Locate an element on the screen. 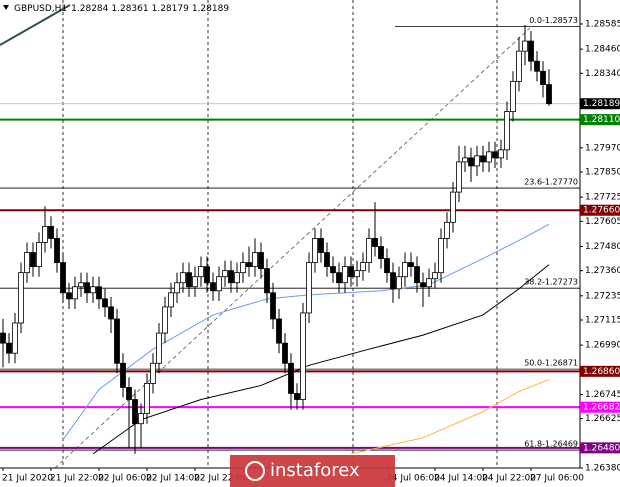 This screenshot has height=487, width=620. y-tick-label: 1.27235 is located at coordinates (602, 296).